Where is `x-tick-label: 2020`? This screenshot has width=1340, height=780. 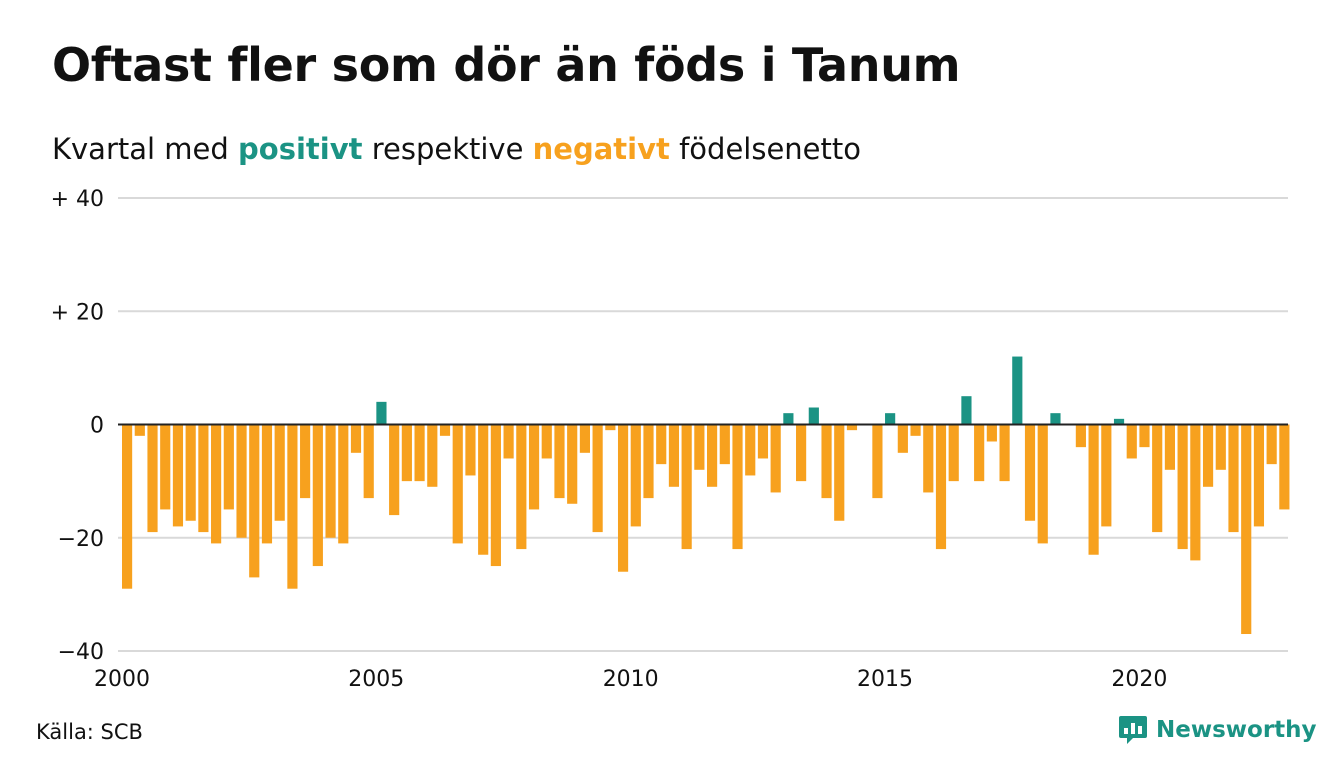 x-tick-label: 2020 is located at coordinates (1139, 679).